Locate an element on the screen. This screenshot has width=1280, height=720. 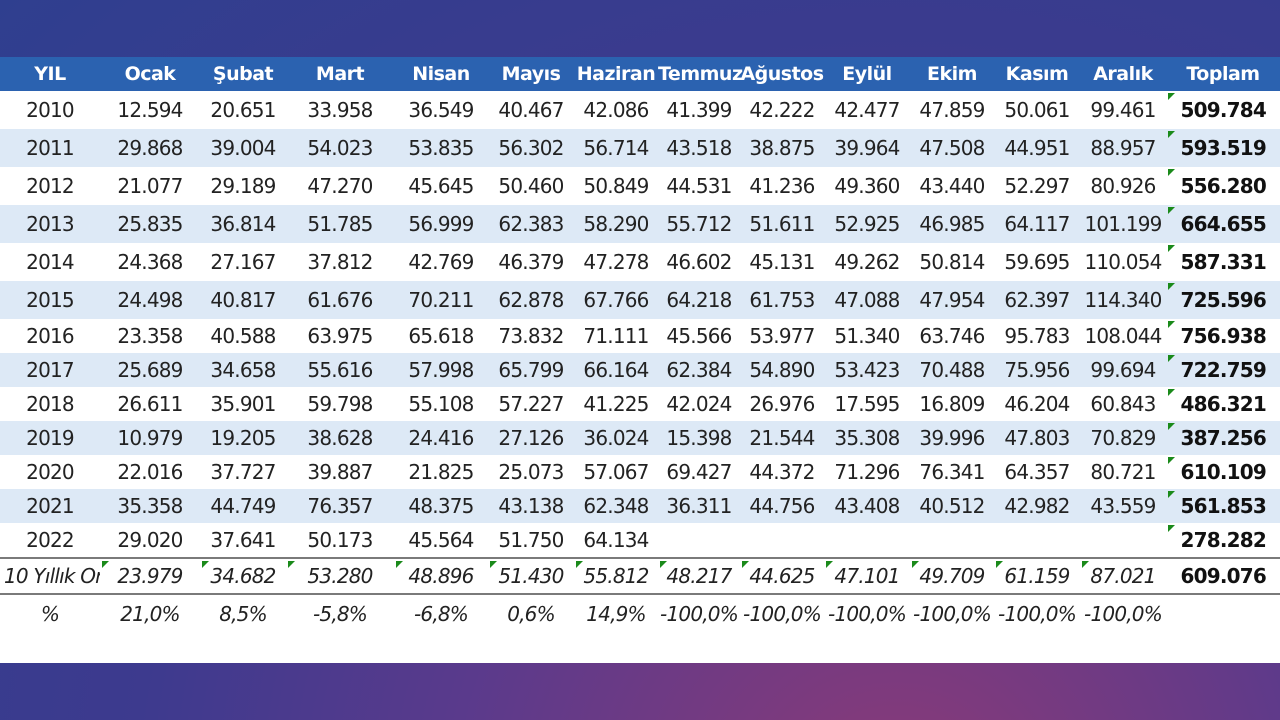
table-cell: 49.262 is located at coordinates (867, 262).